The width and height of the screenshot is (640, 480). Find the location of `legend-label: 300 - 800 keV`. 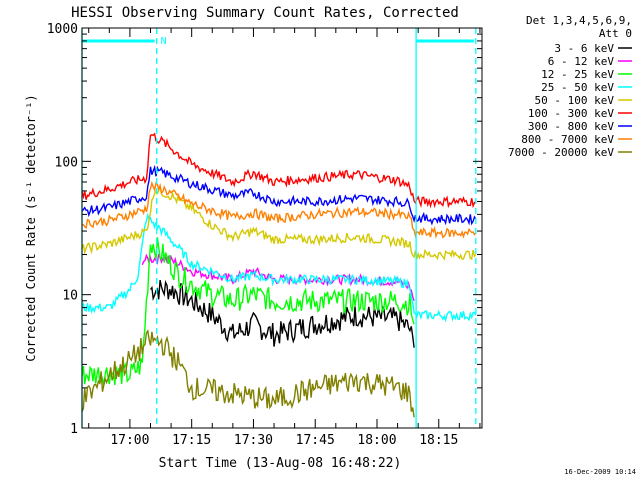

legend-label: 300 - 800 keV is located at coordinates (571, 126).